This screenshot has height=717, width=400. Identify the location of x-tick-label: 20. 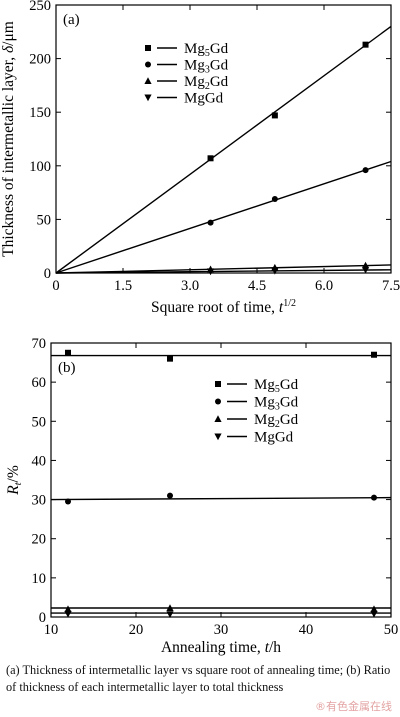
(136, 630).